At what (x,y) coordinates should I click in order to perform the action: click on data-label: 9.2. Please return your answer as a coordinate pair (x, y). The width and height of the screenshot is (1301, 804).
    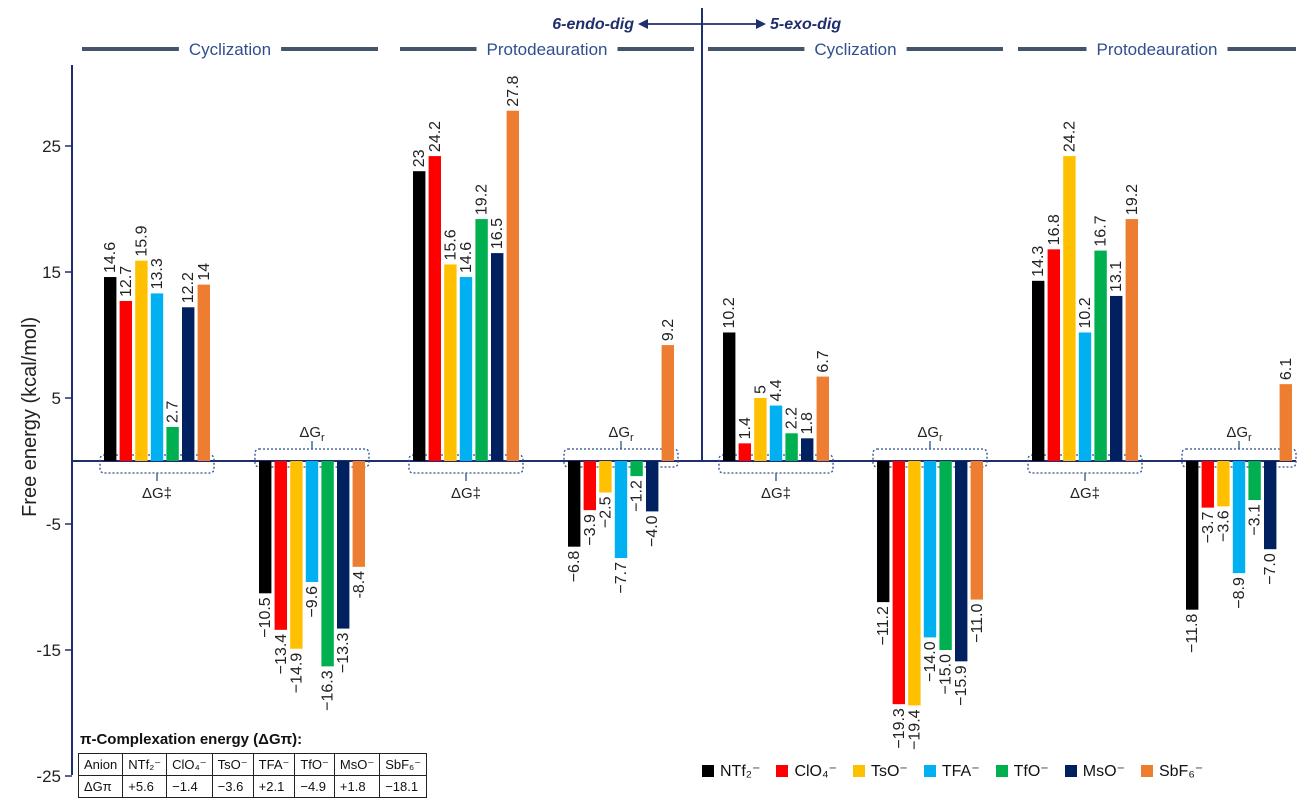
    Looking at the image, I should click on (668, 330).